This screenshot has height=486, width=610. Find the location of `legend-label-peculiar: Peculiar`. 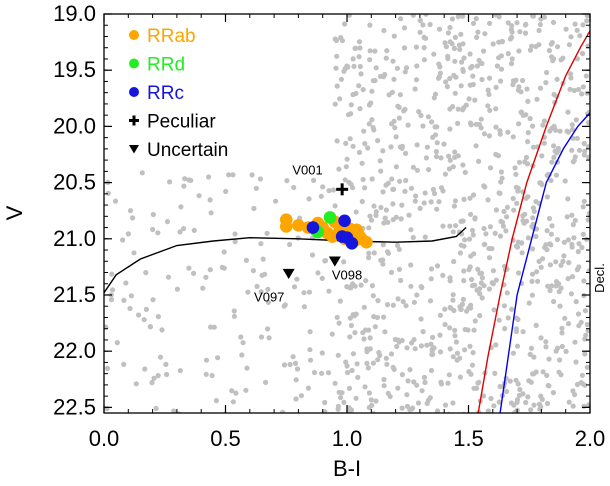

legend-label-peculiar: Peculiar is located at coordinates (181, 122).